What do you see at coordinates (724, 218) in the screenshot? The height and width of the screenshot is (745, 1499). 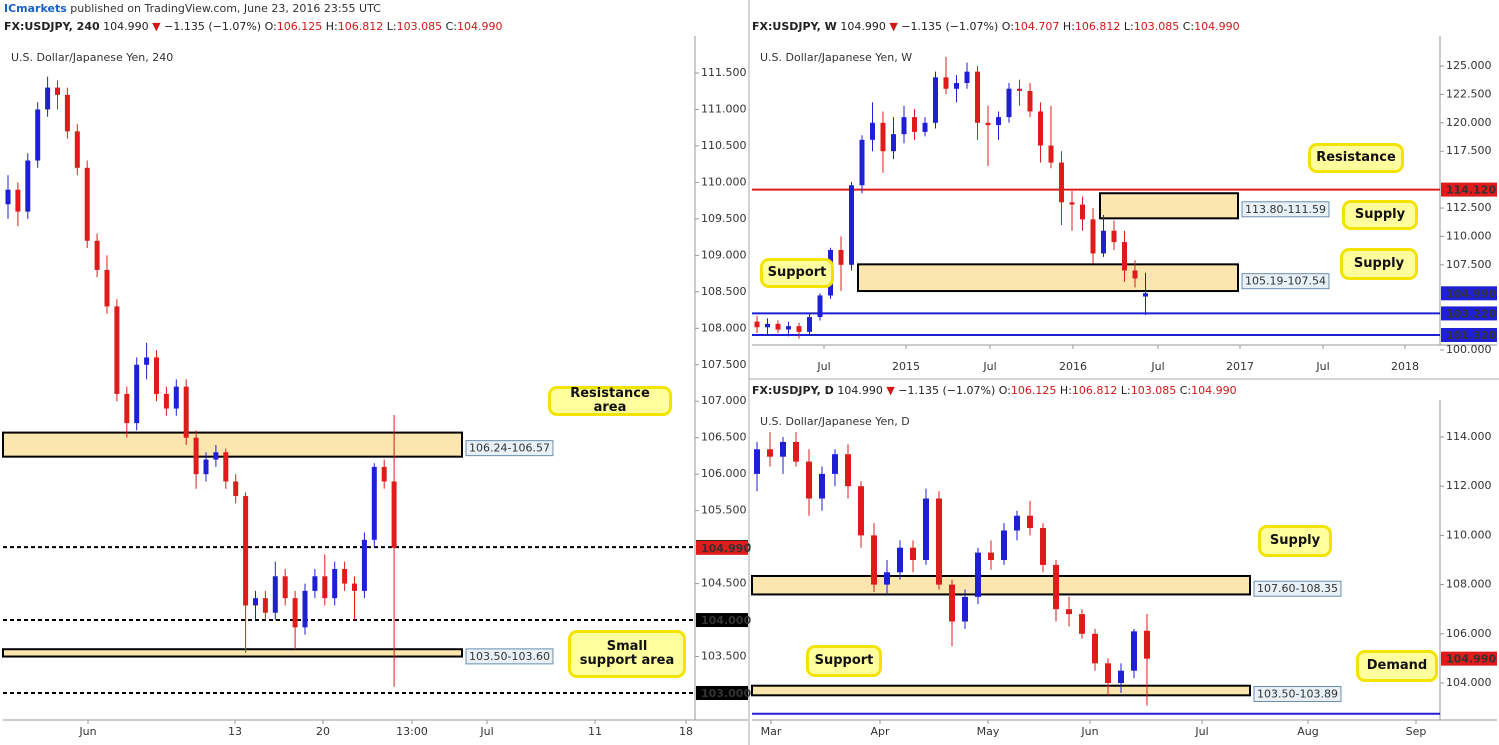 I see `y-tick-label: 109.500` at bounding box center [724, 218].